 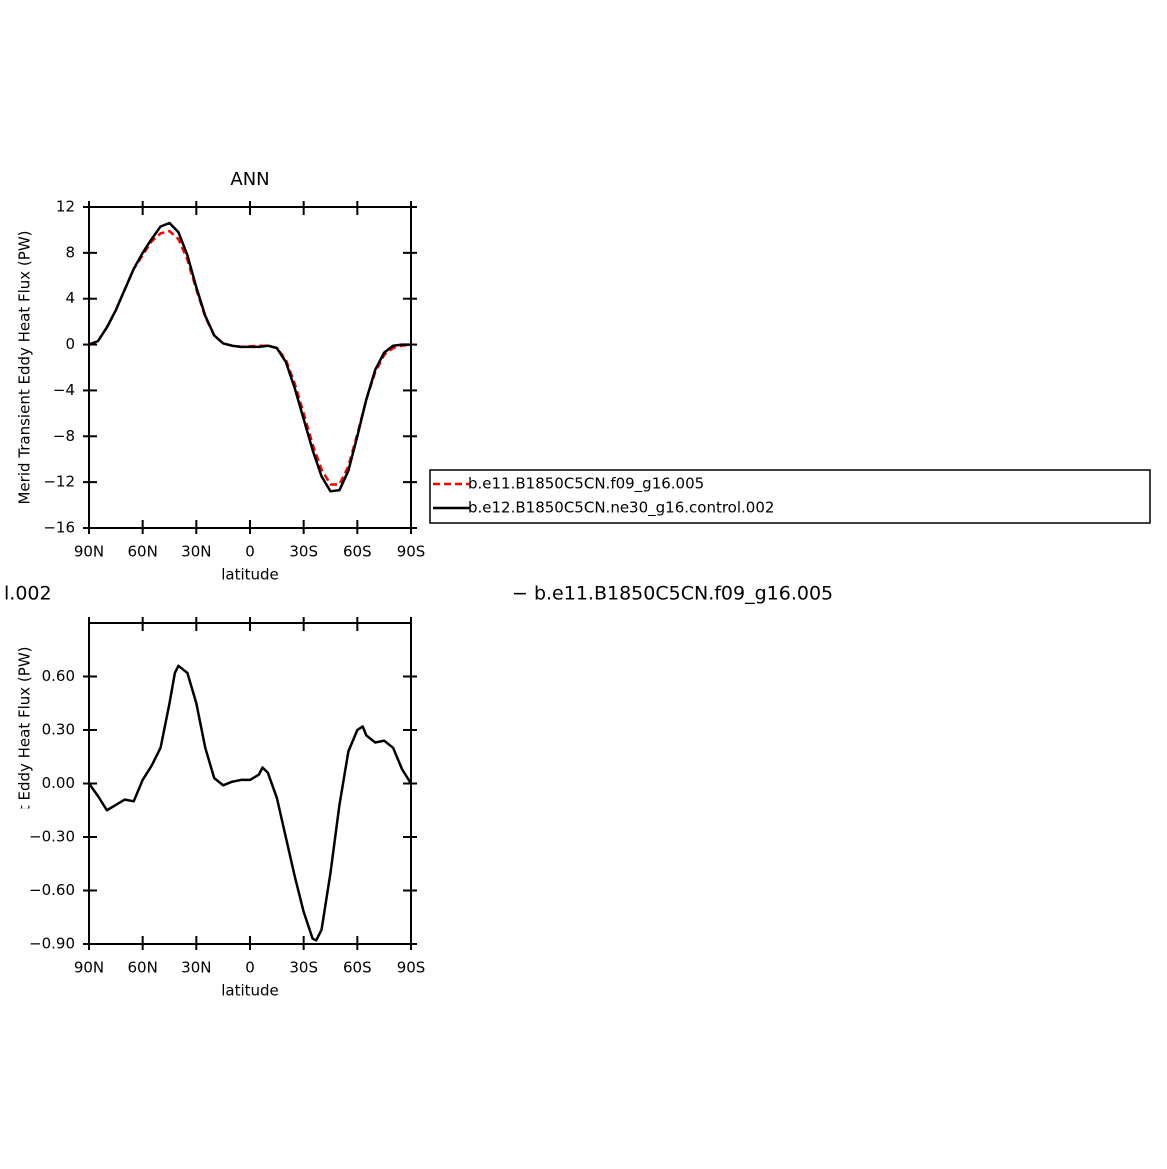 I want to click on y-tick-label: −0.60, so click(x=52, y=890).